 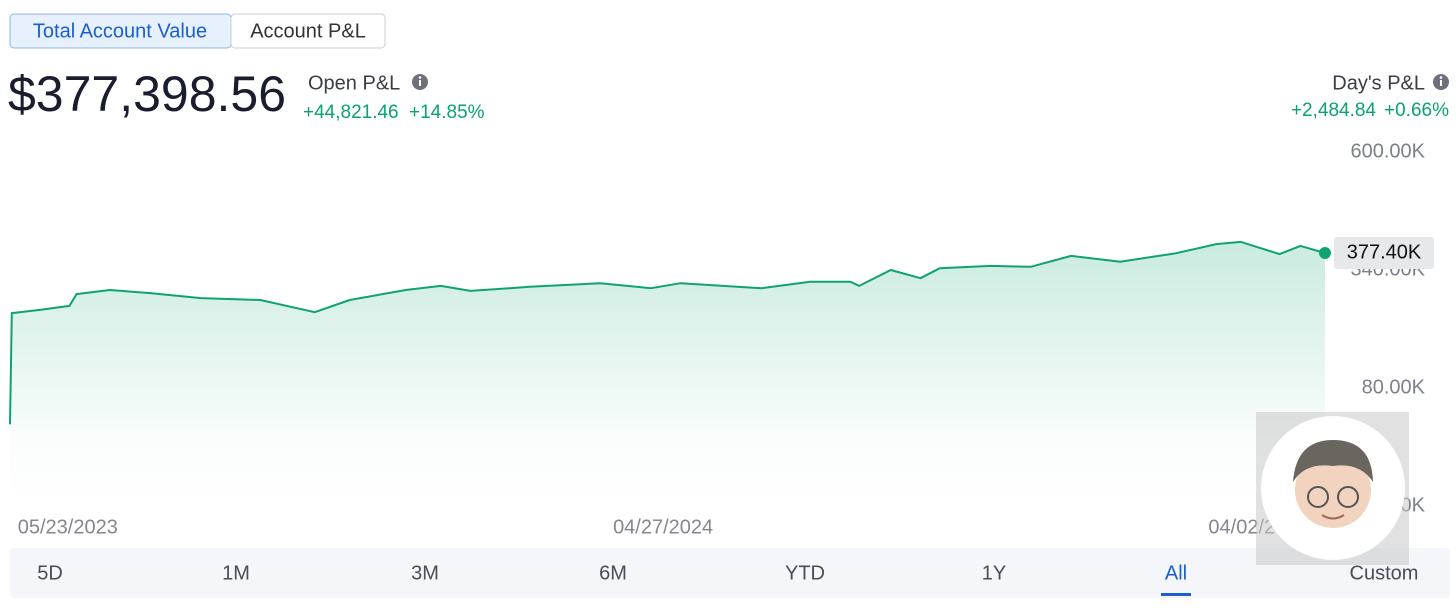 I want to click on tab-label: Account P&L, so click(x=308, y=31).